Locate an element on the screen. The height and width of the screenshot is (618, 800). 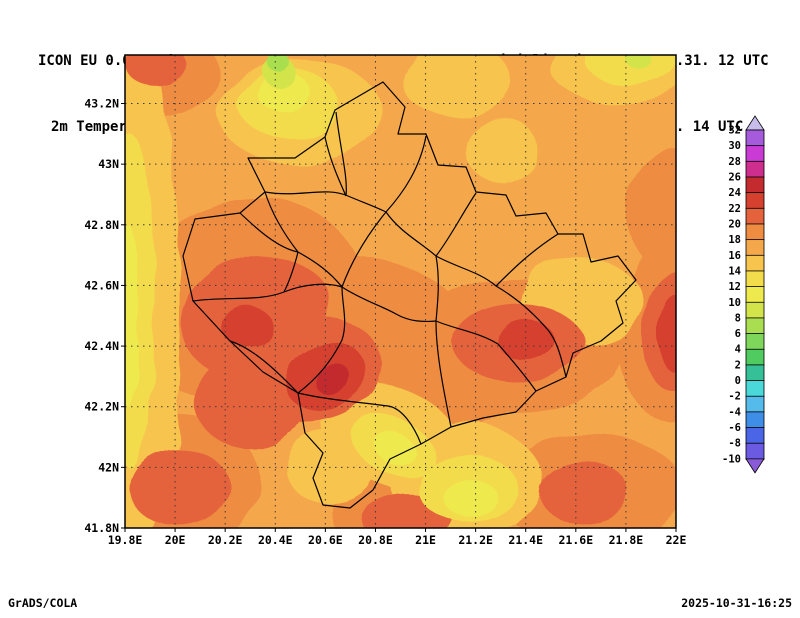
x-tick-label: 21.6E is located at coordinates (576, 540).